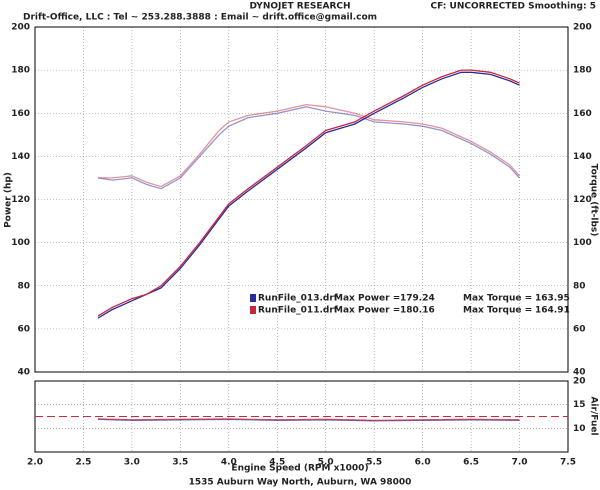 This screenshot has width=600, height=490. I want to click on y2-tick-label: 10, so click(579, 429).